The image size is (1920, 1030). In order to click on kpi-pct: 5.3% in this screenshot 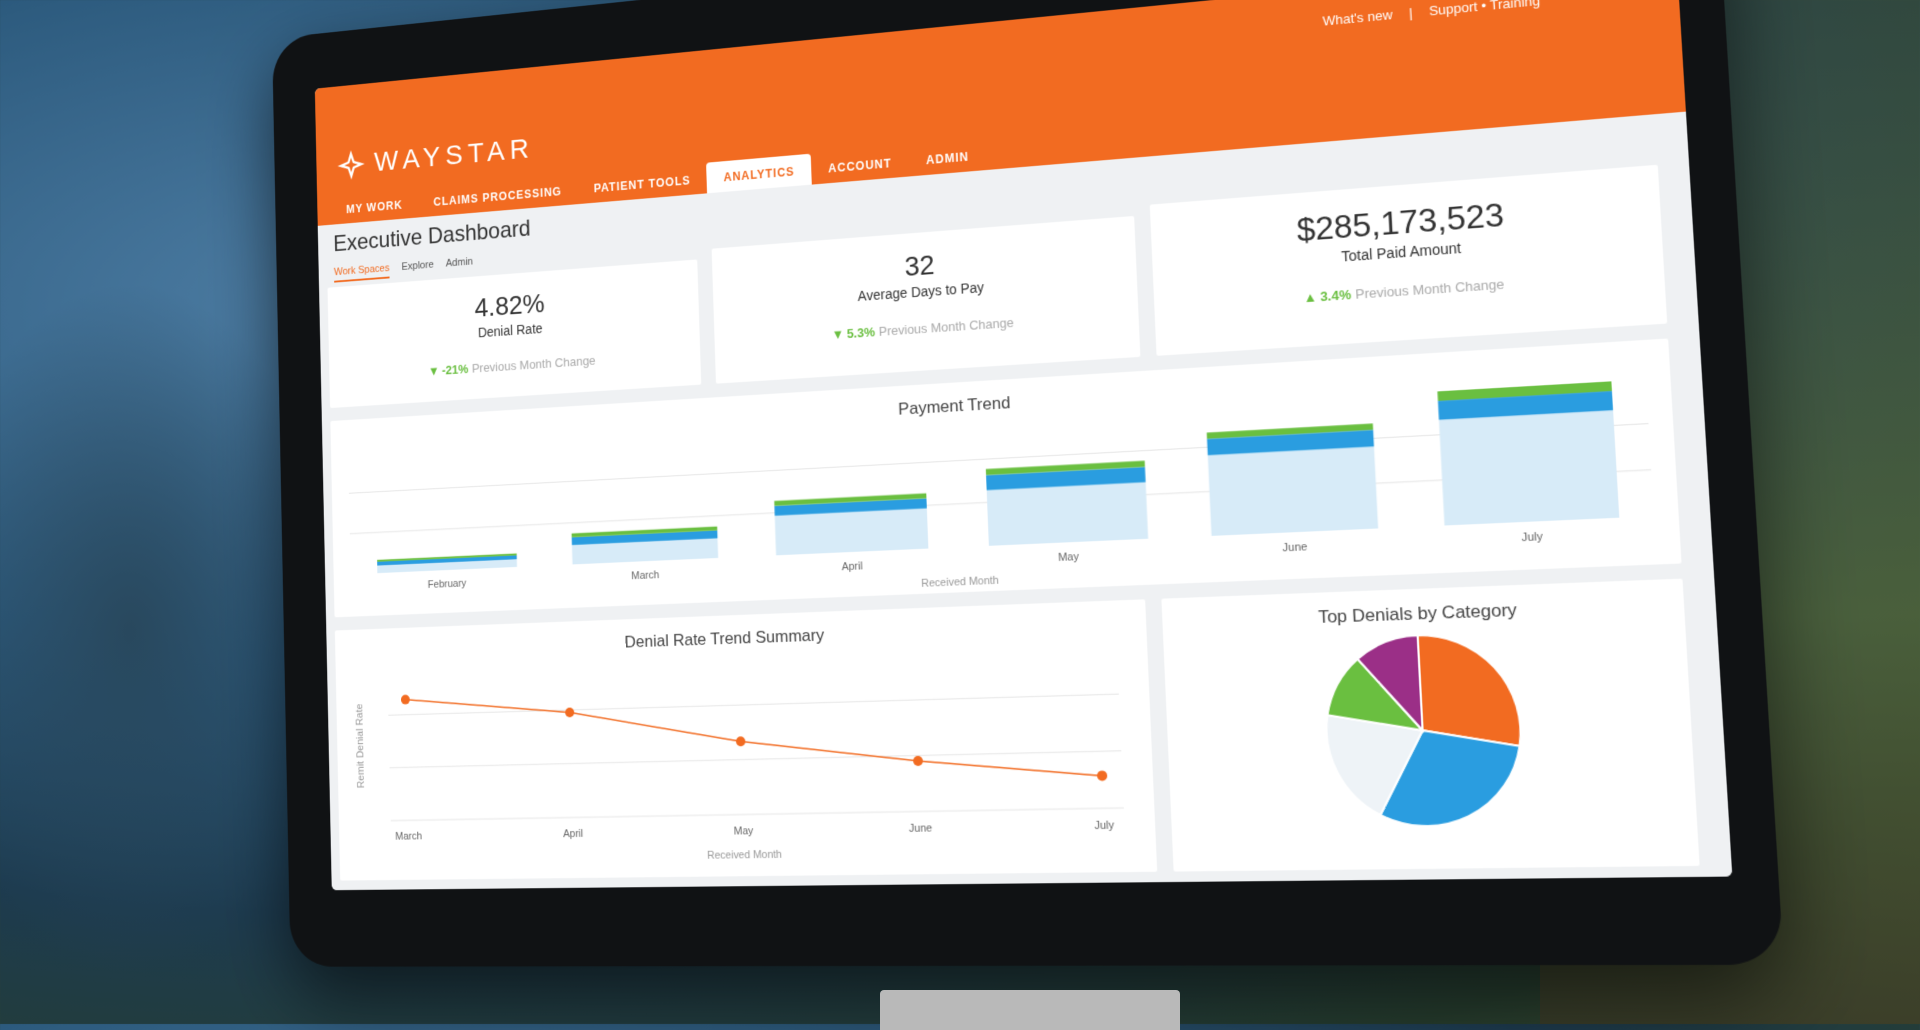, I will do `click(861, 333)`.